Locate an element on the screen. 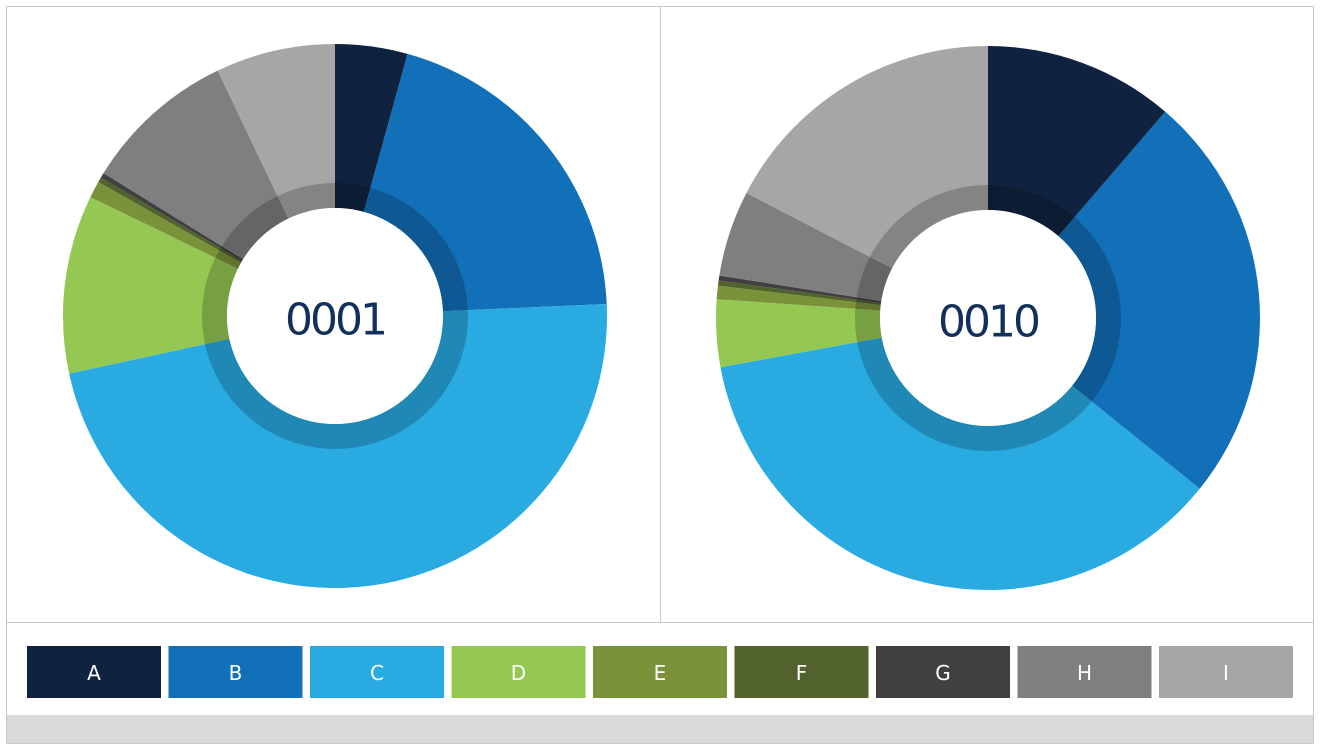 The width and height of the screenshot is (1320, 754). center-label: 0010 is located at coordinates (988, 322).